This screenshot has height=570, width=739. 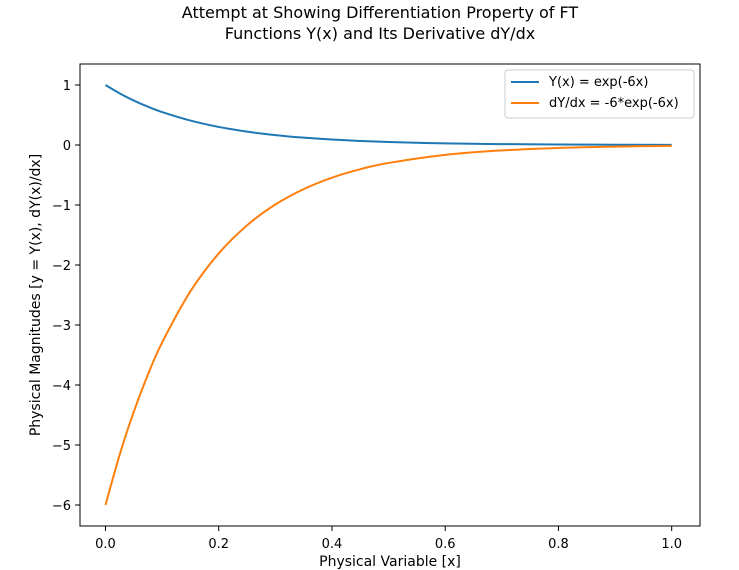 What do you see at coordinates (558, 544) in the screenshot?
I see `x-tick-label: 0.8` at bounding box center [558, 544].